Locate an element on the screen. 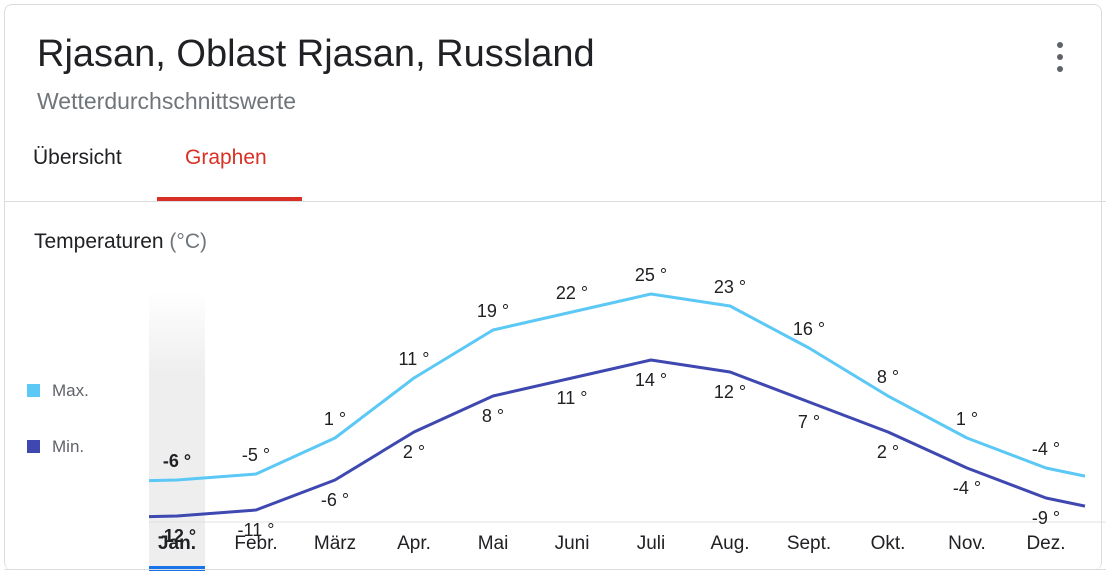  month-tick-label: Aug. is located at coordinates (729, 543).